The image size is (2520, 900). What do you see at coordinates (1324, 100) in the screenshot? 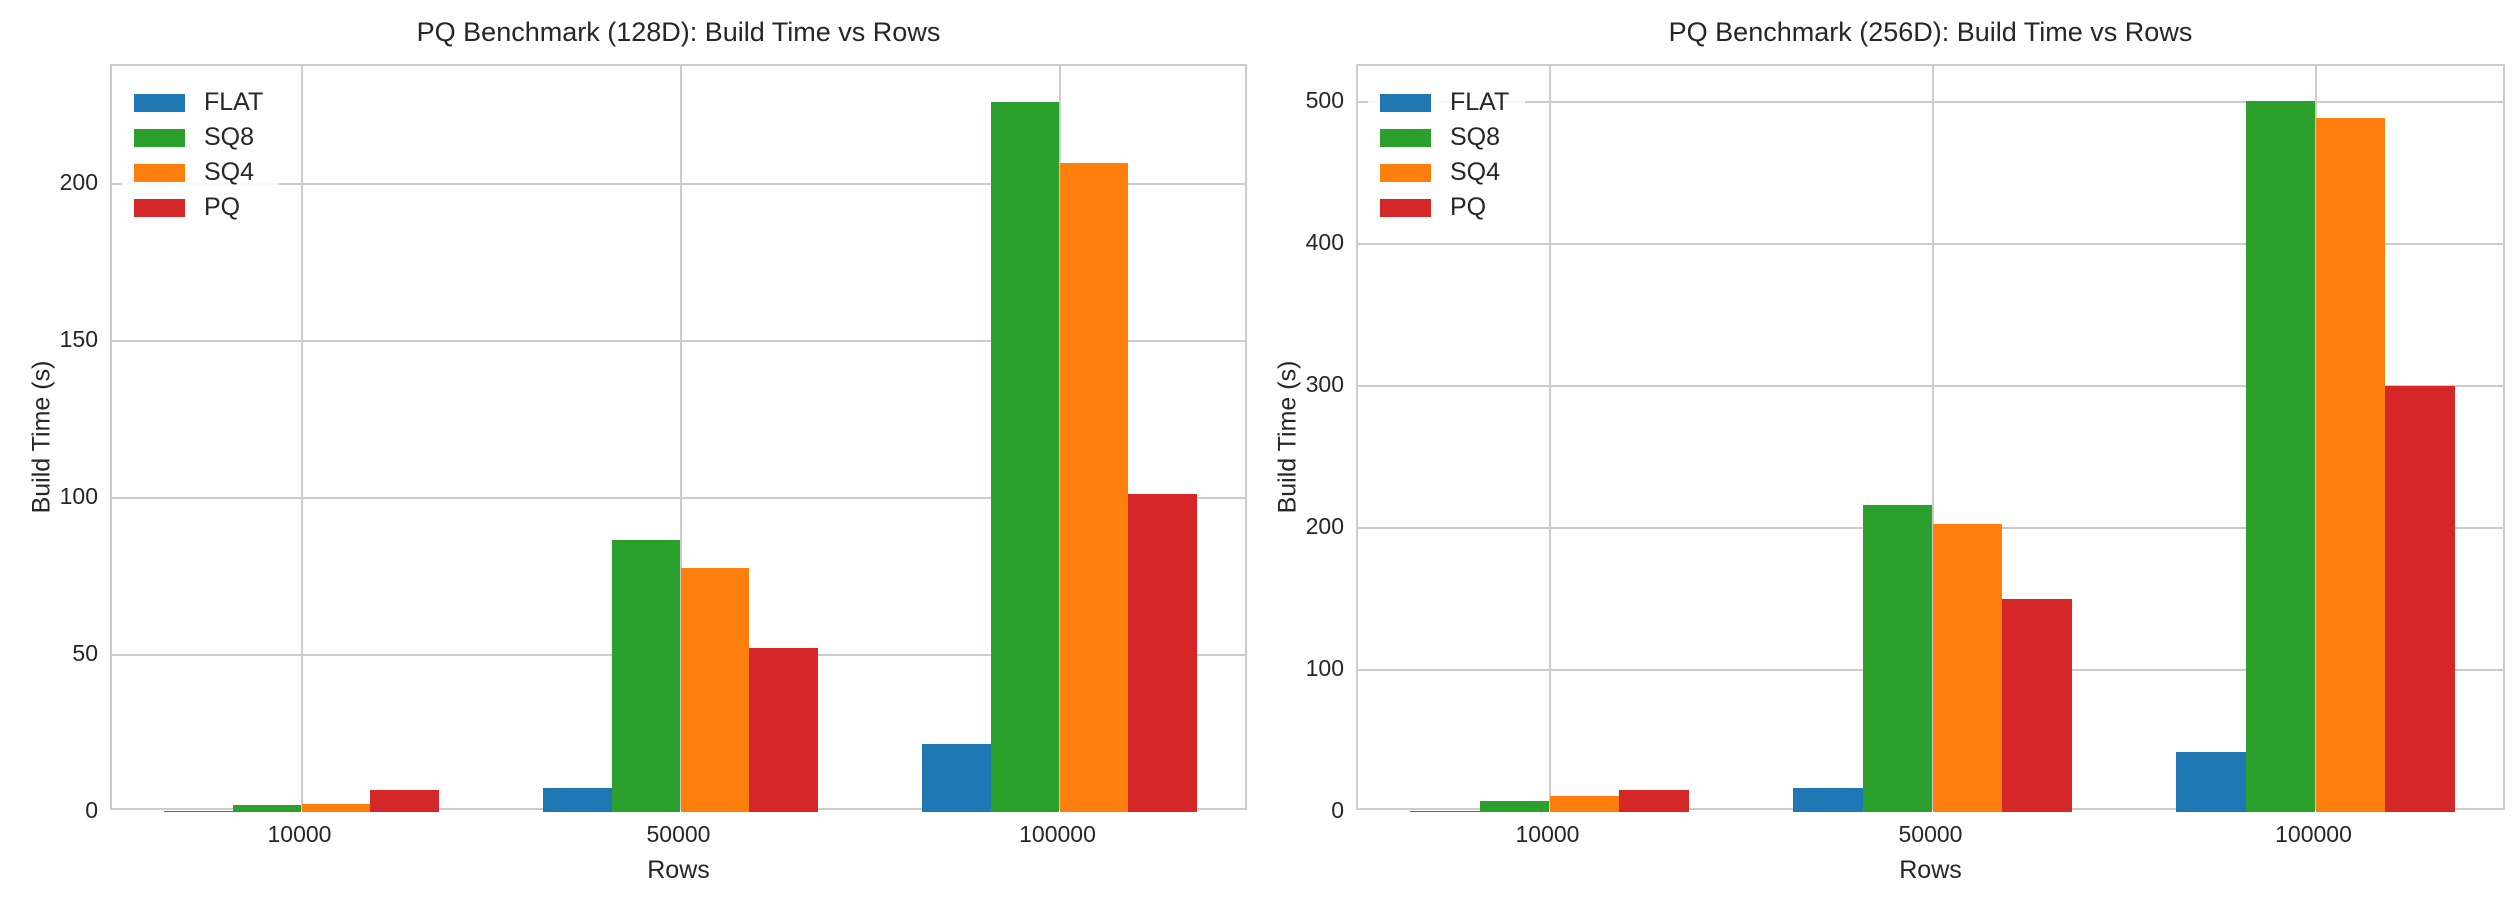
I see `y-tick-label: 500` at bounding box center [1324, 100].